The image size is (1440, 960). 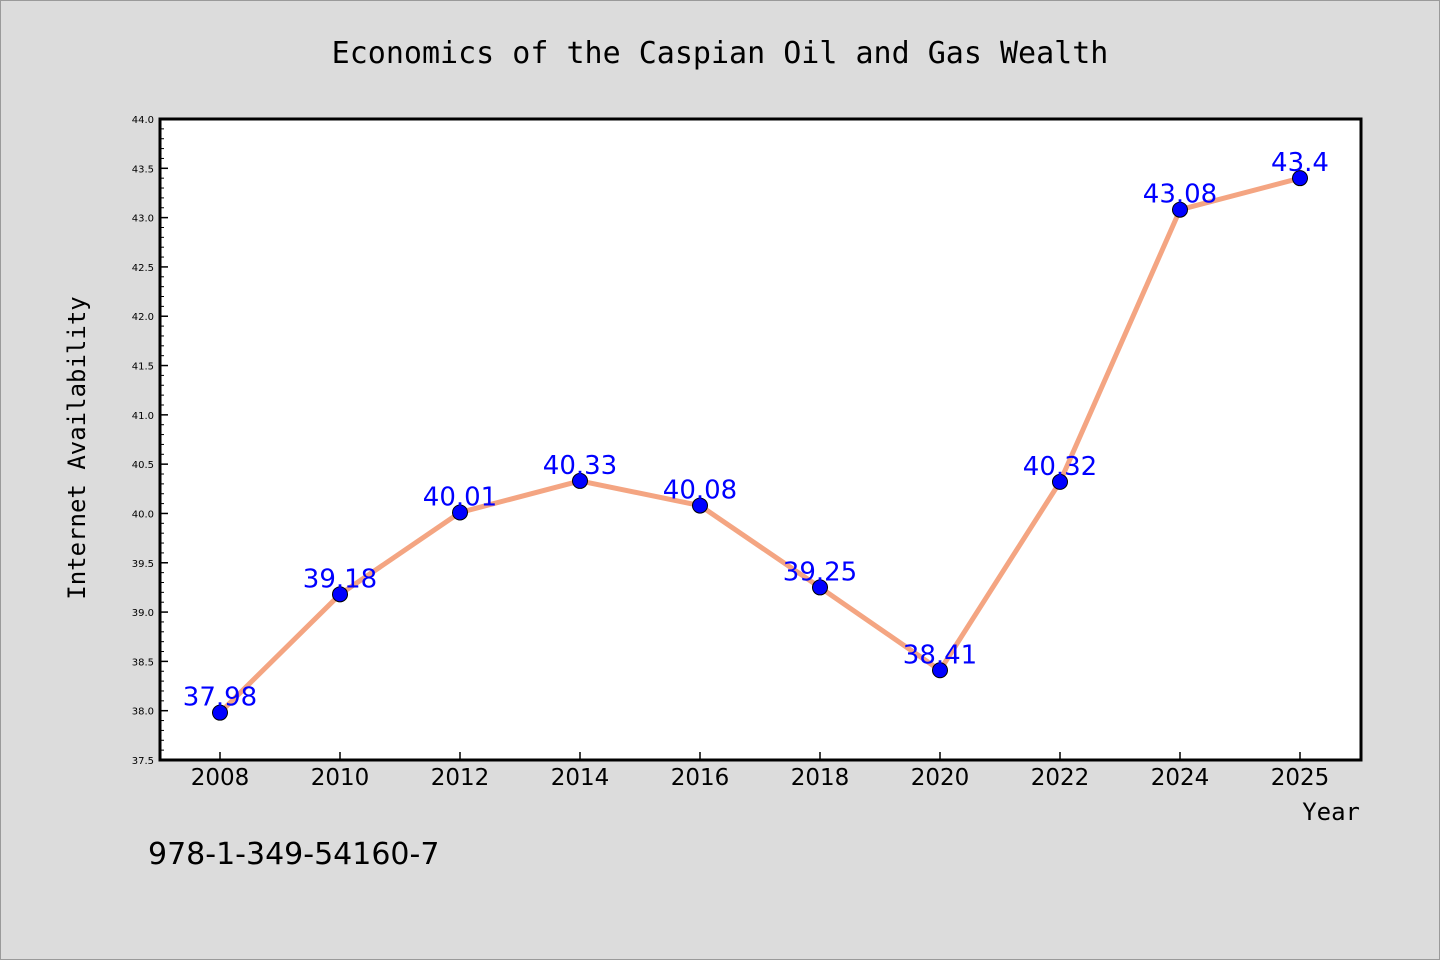 I want to click on x-tick-label: 2012, so click(x=460, y=778).